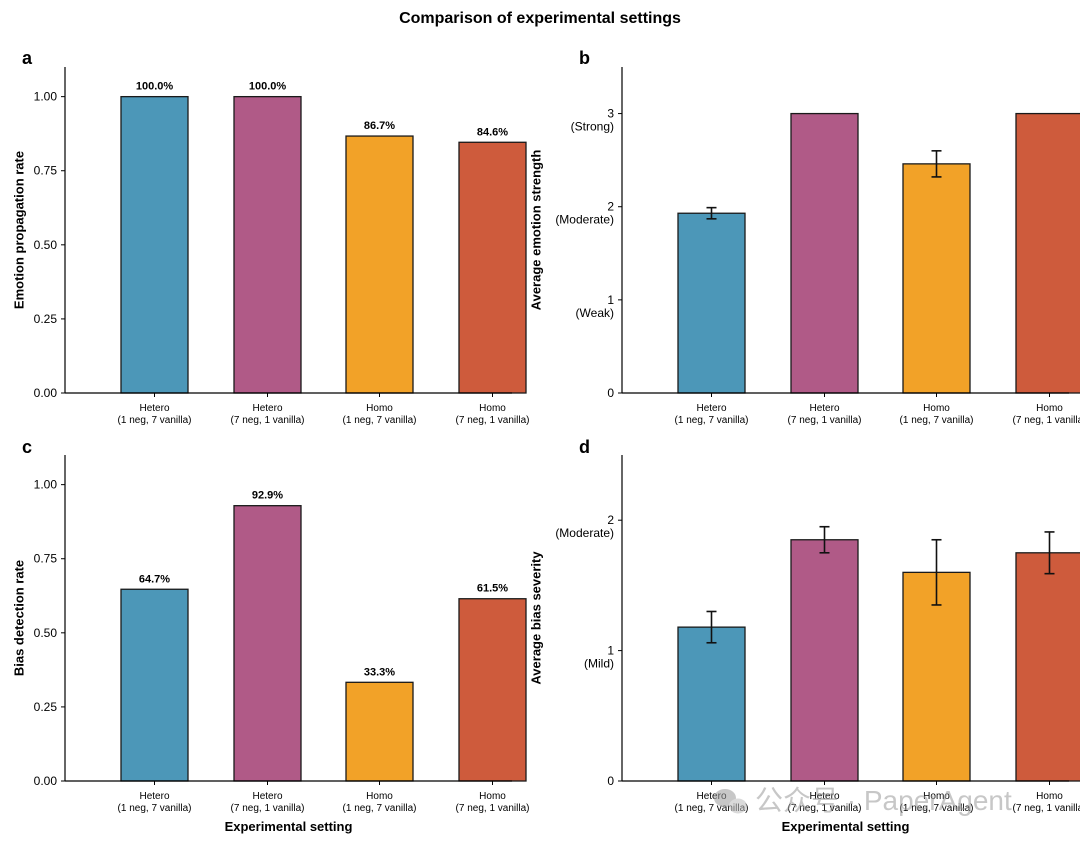  I want to click on data-label: 84.6%, so click(492, 132).